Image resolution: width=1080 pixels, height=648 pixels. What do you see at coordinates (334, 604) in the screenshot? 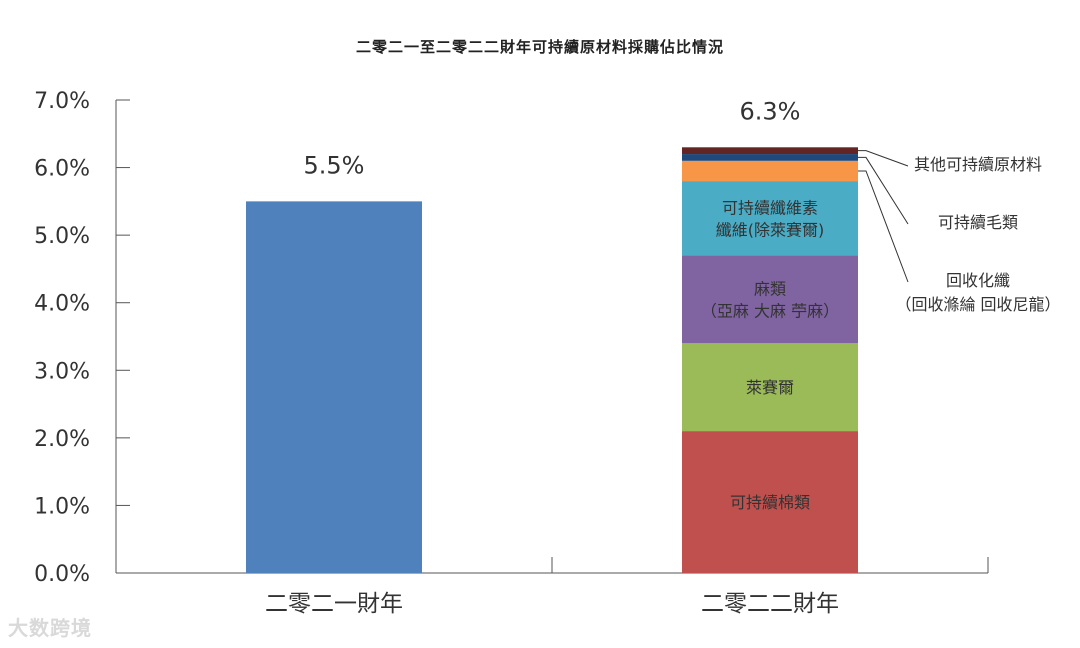
I see `x-category-label: 二零二一財年` at bounding box center [334, 604].